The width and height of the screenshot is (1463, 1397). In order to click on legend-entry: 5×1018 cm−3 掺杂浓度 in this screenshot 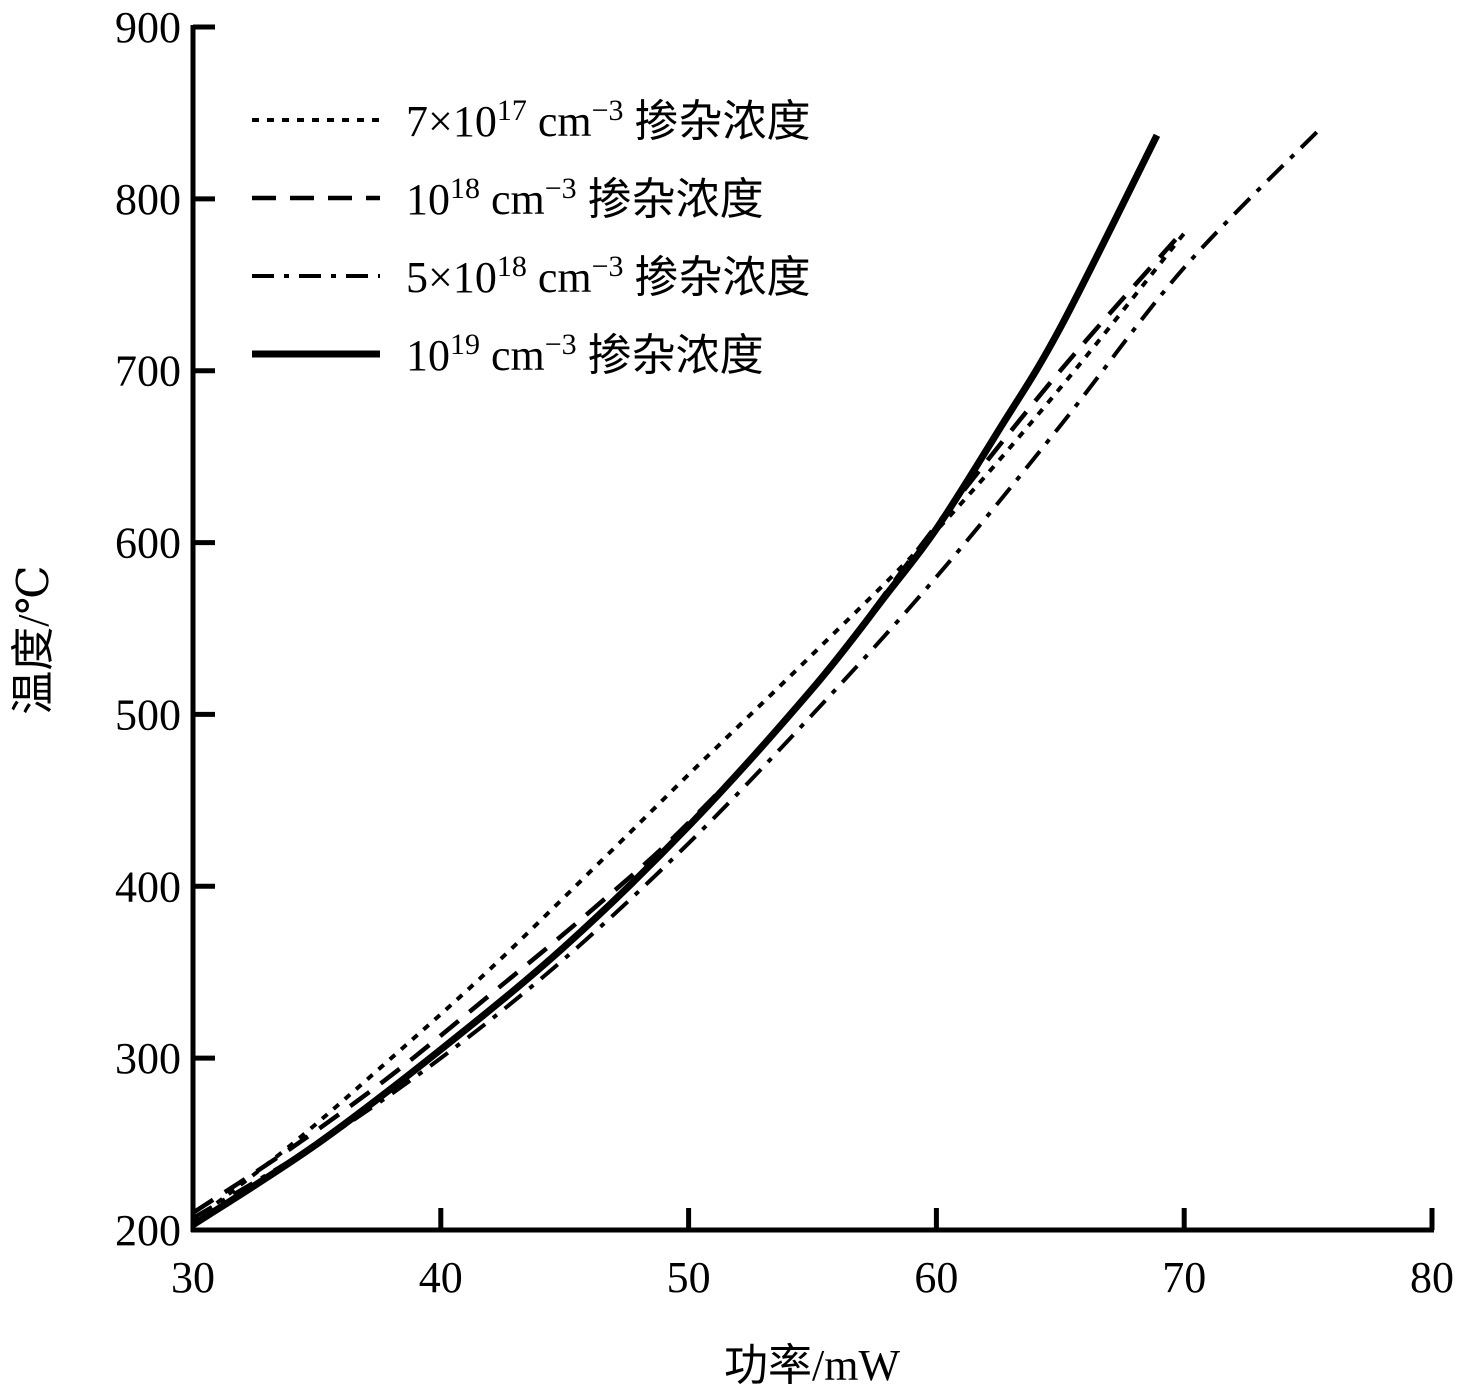, I will do `click(608, 276)`.